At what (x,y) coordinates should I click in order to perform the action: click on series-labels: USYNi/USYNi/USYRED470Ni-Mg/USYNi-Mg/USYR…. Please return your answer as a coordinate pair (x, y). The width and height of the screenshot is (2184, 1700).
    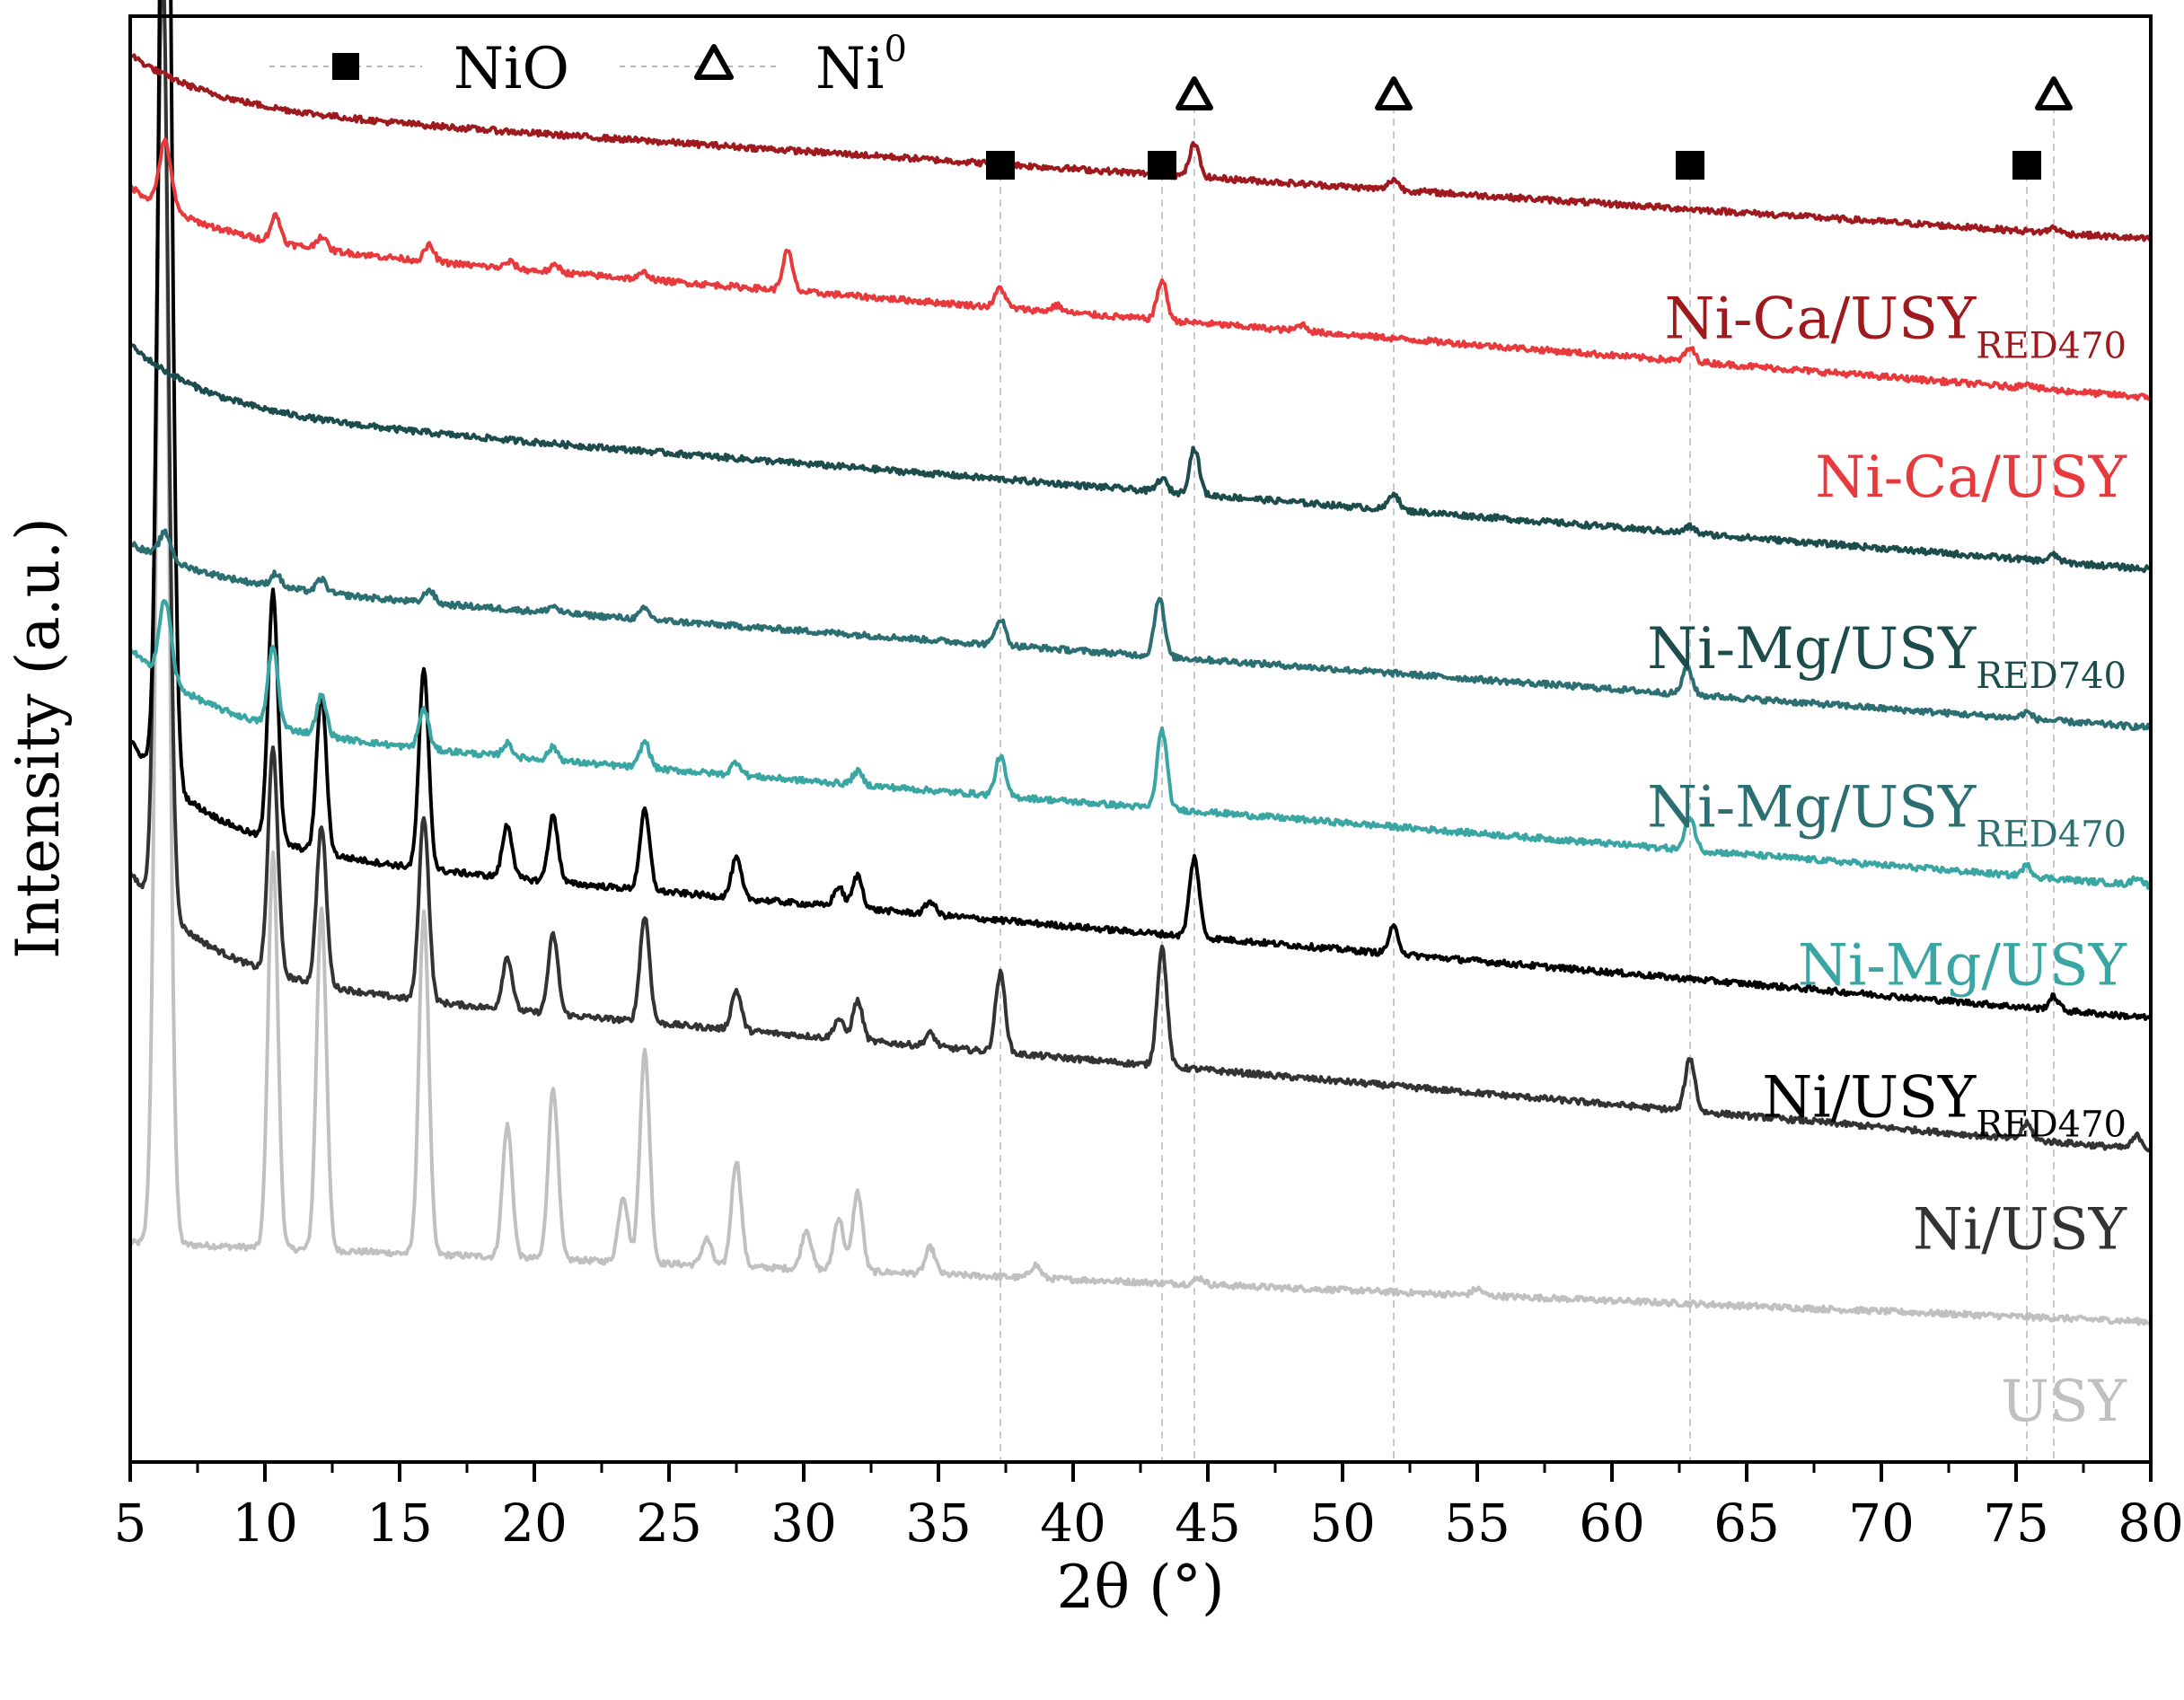
    Looking at the image, I should click on (1887, 860).